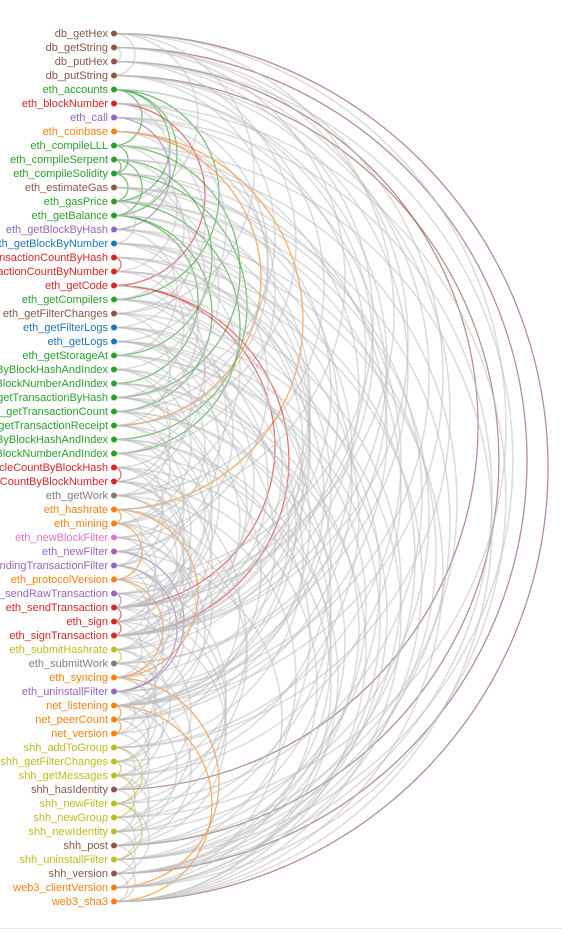 Image resolution: width=562 pixels, height=932 pixels. I want to click on node-eth-gettransactionreceipt: eth_getTransactionReceipt, so click(58, 426).